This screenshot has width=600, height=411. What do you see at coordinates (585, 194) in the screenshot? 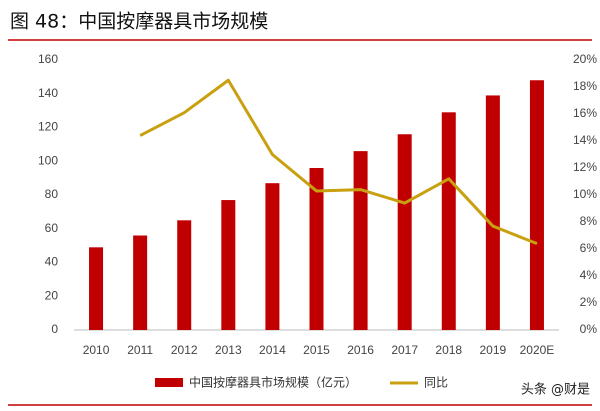
I see `y2-tick-label: 10%` at bounding box center [585, 194].